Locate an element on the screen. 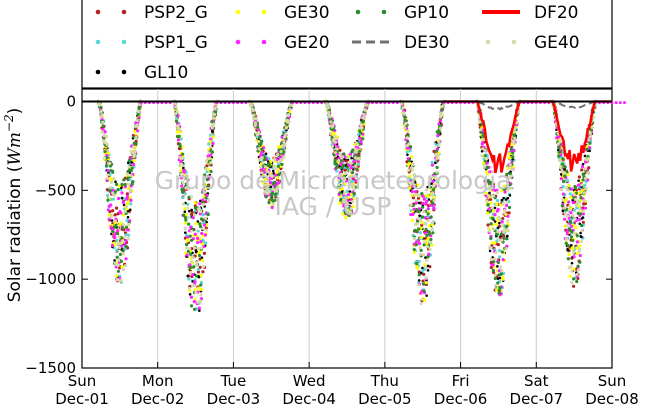  y-axis-label-main: Solar radiation ( is located at coordinates (15, 234).